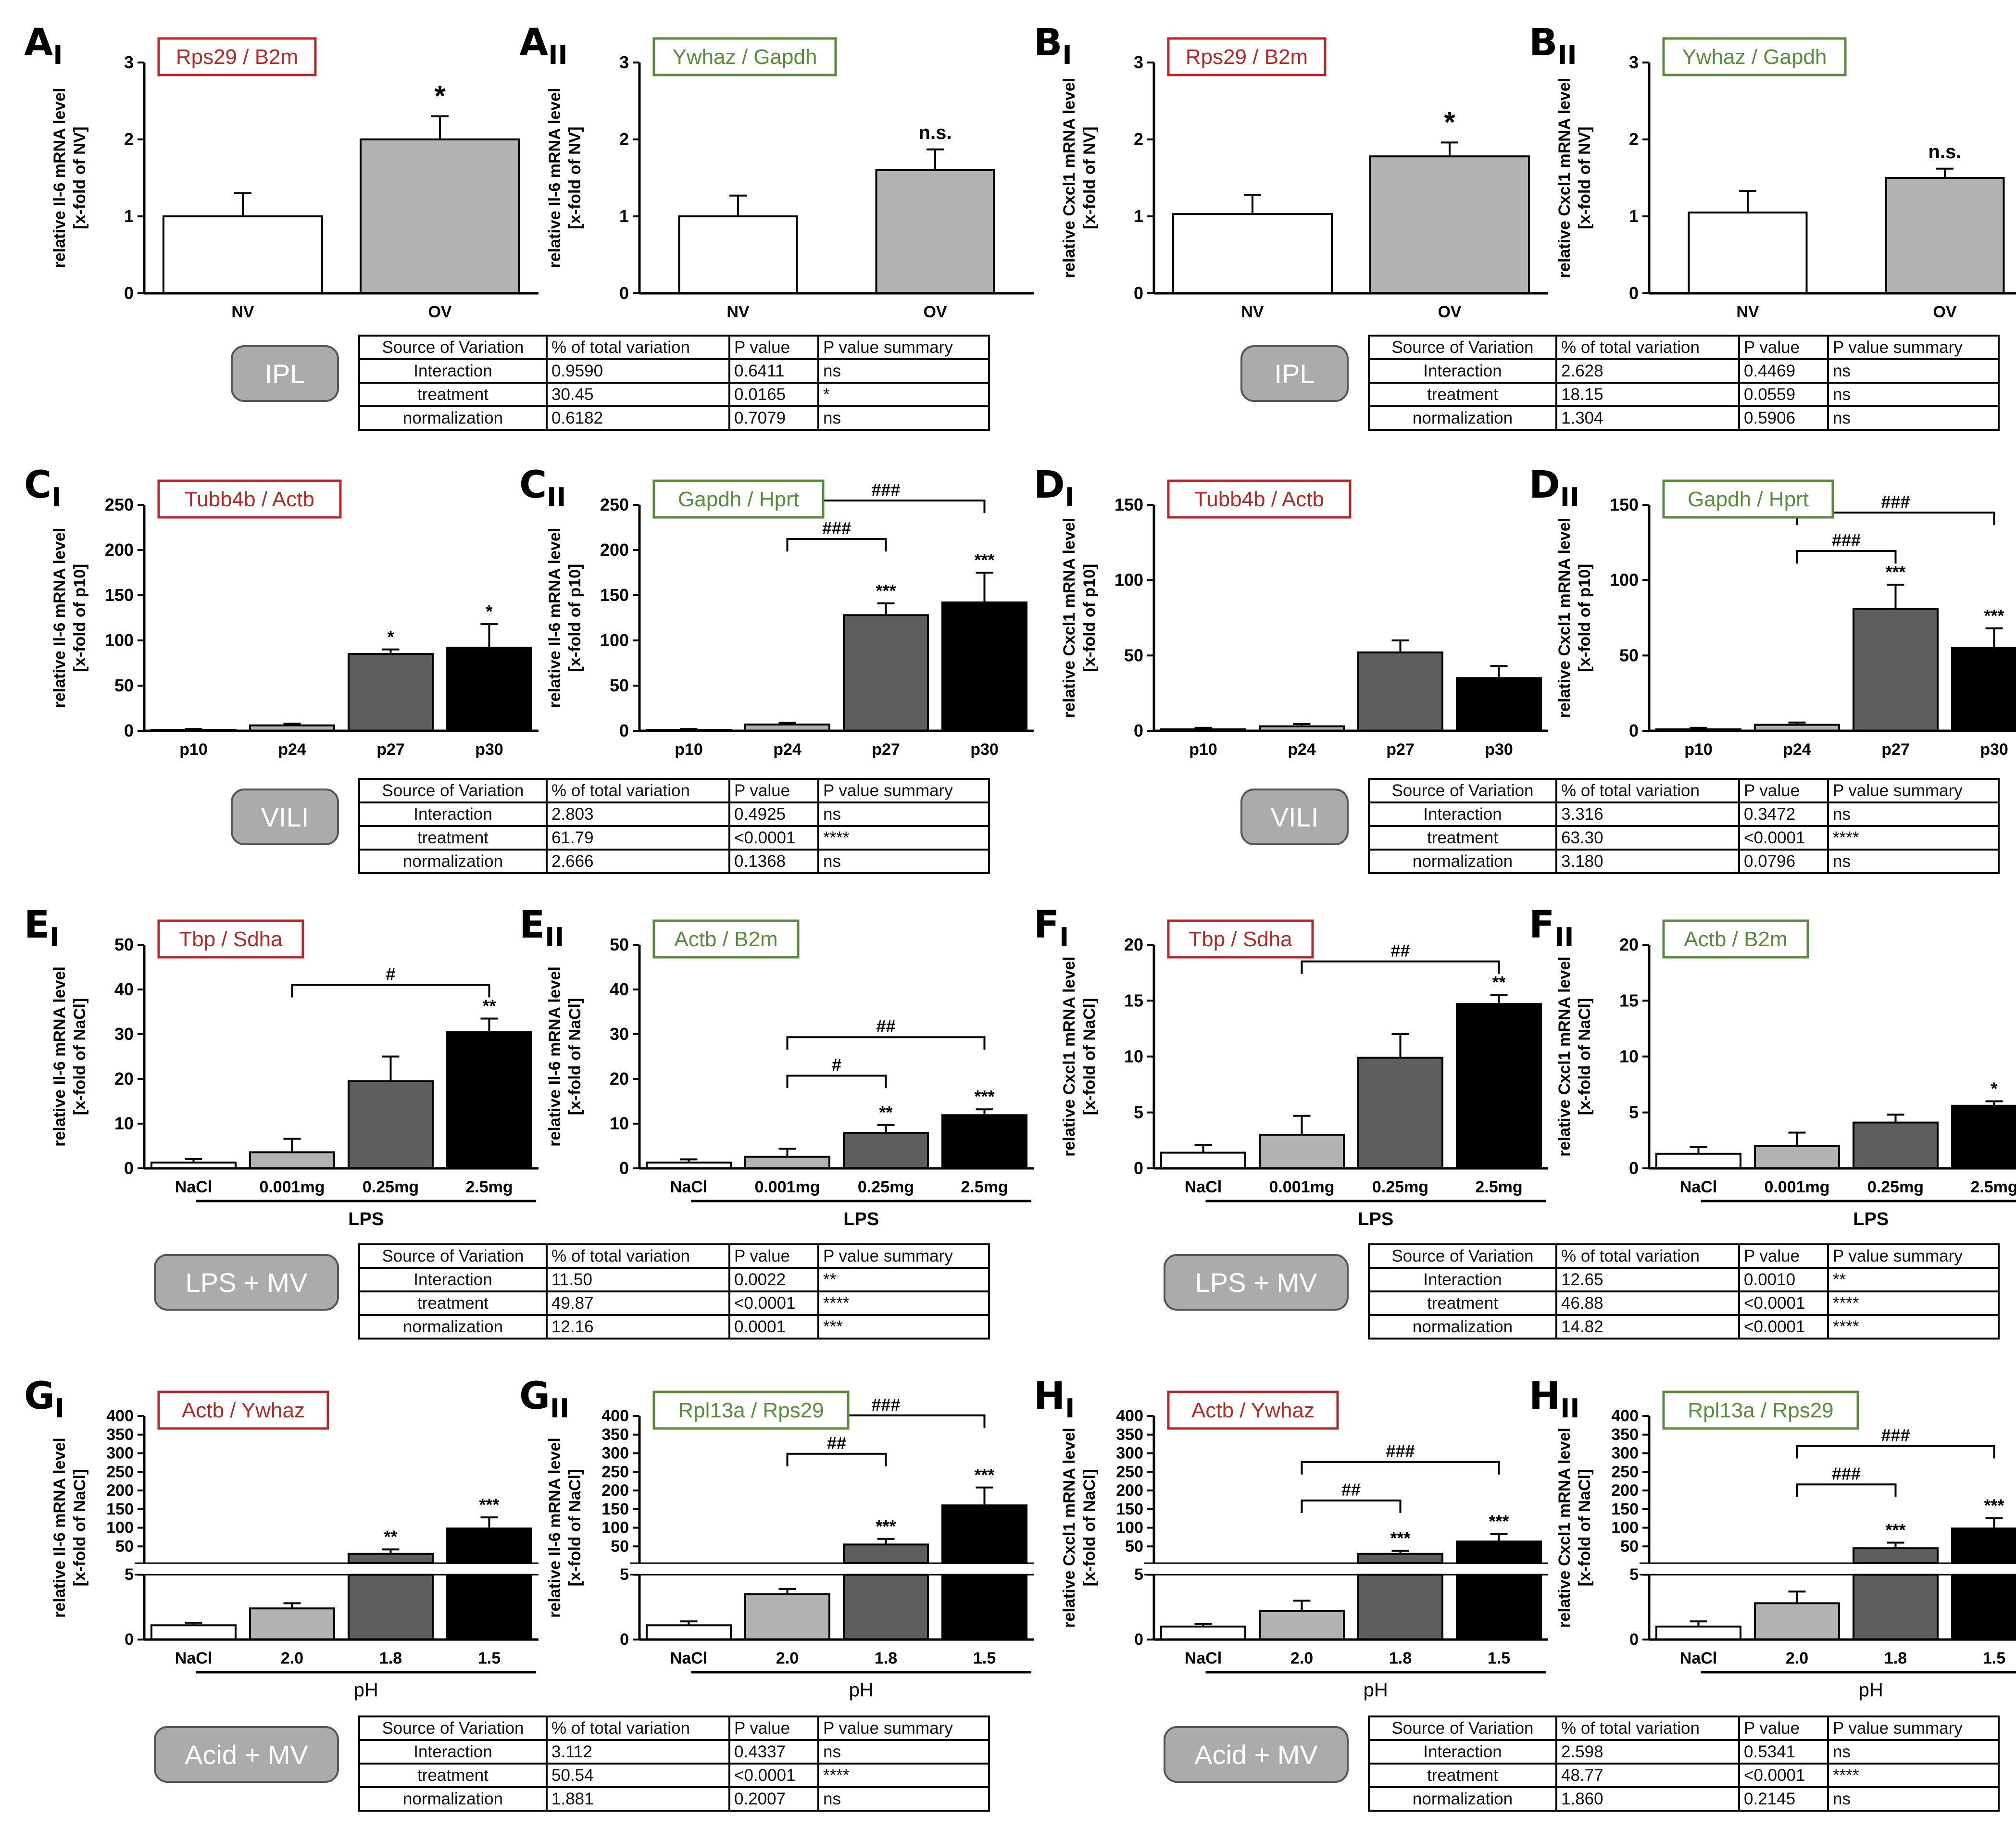  What do you see at coordinates (1871, 1219) in the screenshot?
I see `group-label: LPS` at bounding box center [1871, 1219].